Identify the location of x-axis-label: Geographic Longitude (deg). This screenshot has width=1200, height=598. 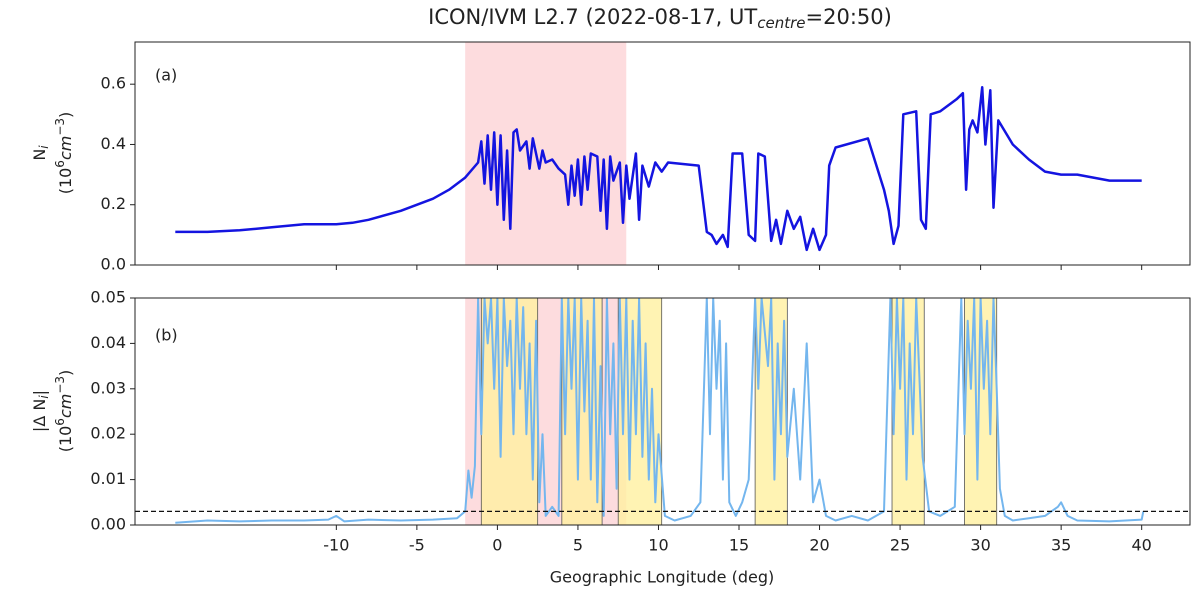
(662, 577).